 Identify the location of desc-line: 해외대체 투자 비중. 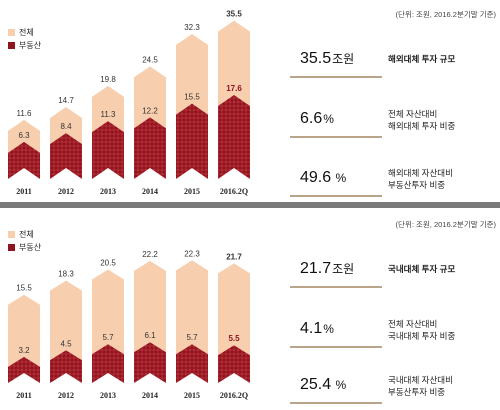
(422, 126).